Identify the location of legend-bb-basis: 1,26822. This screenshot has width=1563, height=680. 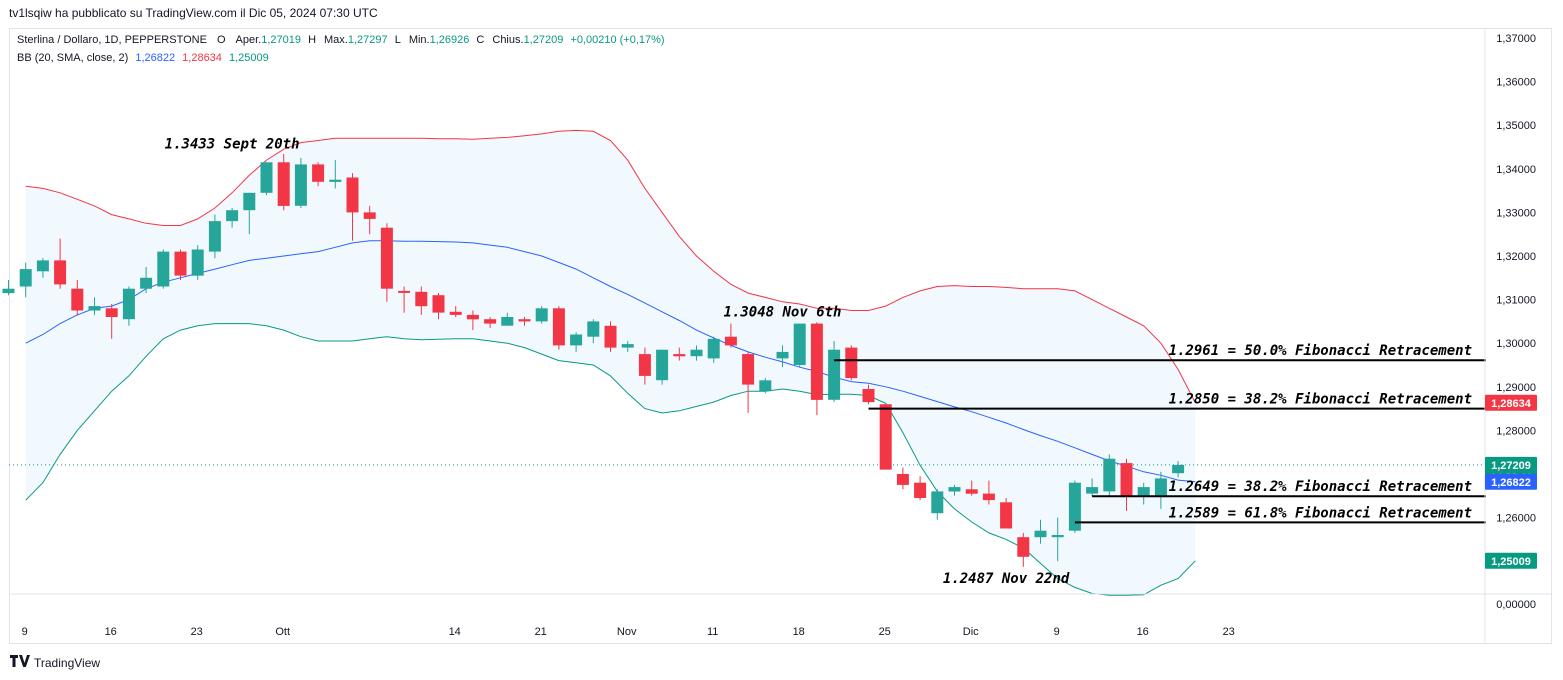
(155, 58).